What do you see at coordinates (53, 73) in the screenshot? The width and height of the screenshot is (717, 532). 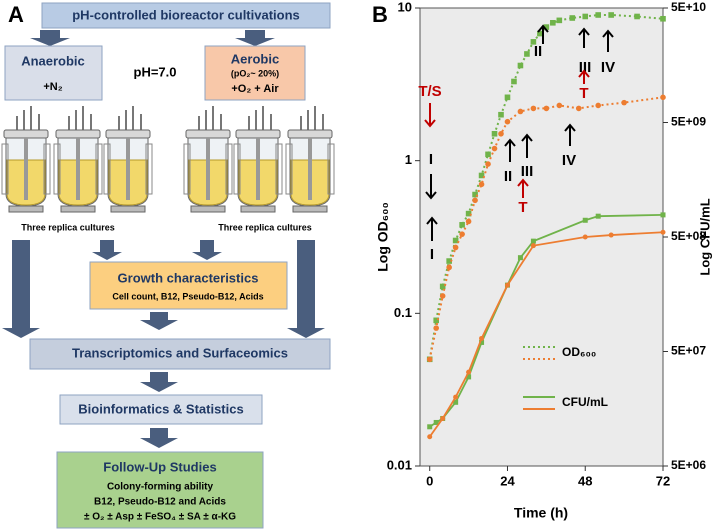 I see `anaerobic-box` at bounding box center [53, 73].